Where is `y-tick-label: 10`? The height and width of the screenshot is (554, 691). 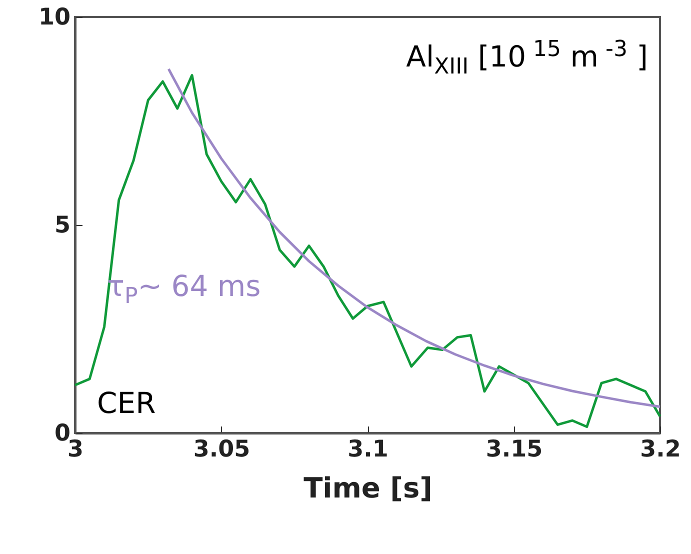 y-tick-label: 10 is located at coordinates (54, 17).